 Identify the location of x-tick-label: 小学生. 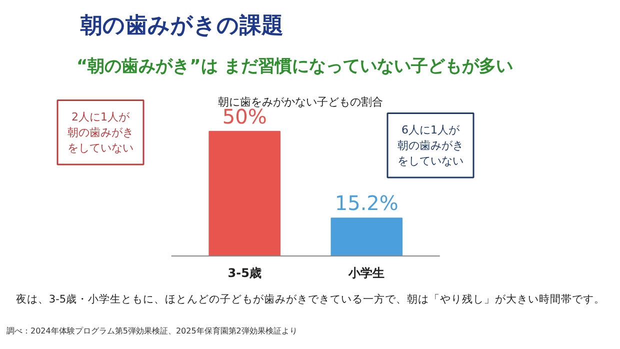
(366, 273).